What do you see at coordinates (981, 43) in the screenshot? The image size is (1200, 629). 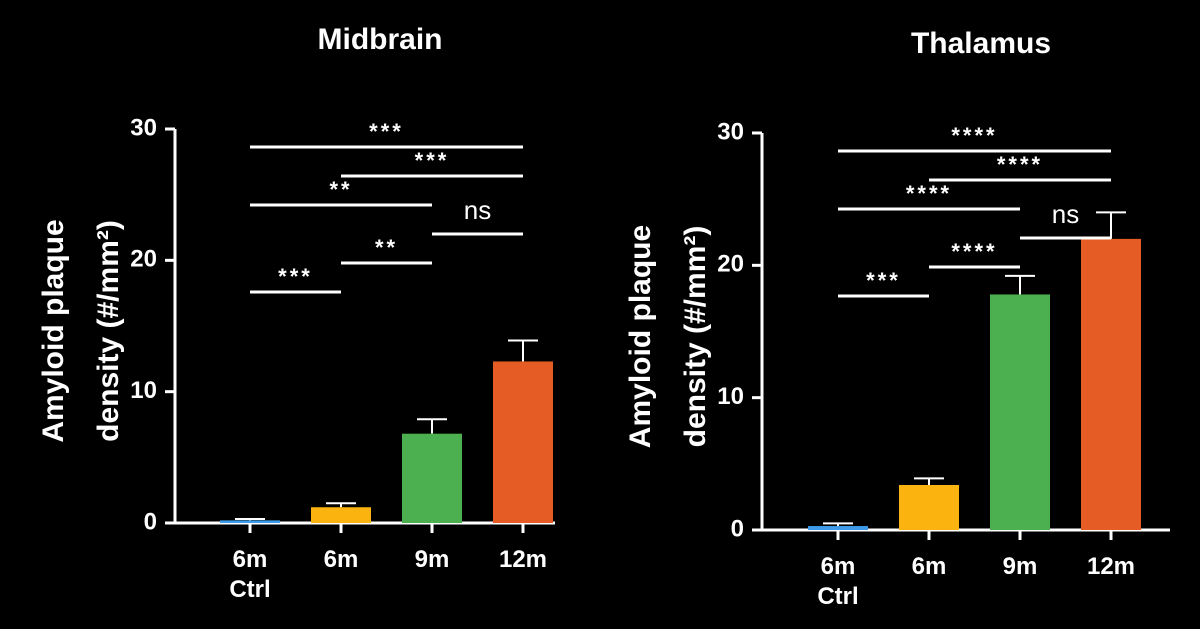 I see `chart-title: Thalamus` at bounding box center [981, 43].